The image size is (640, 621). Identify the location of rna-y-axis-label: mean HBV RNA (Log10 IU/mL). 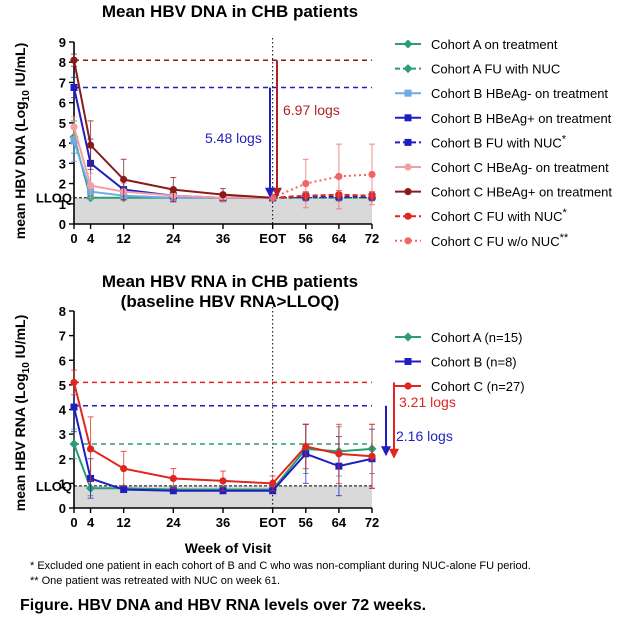
(22, 413).